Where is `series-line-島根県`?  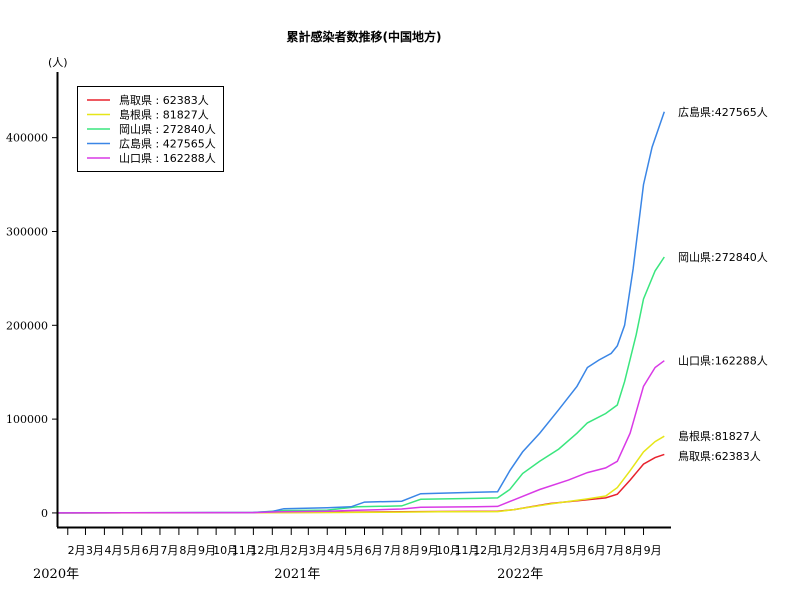
series-line-島根県 is located at coordinates (361, 474).